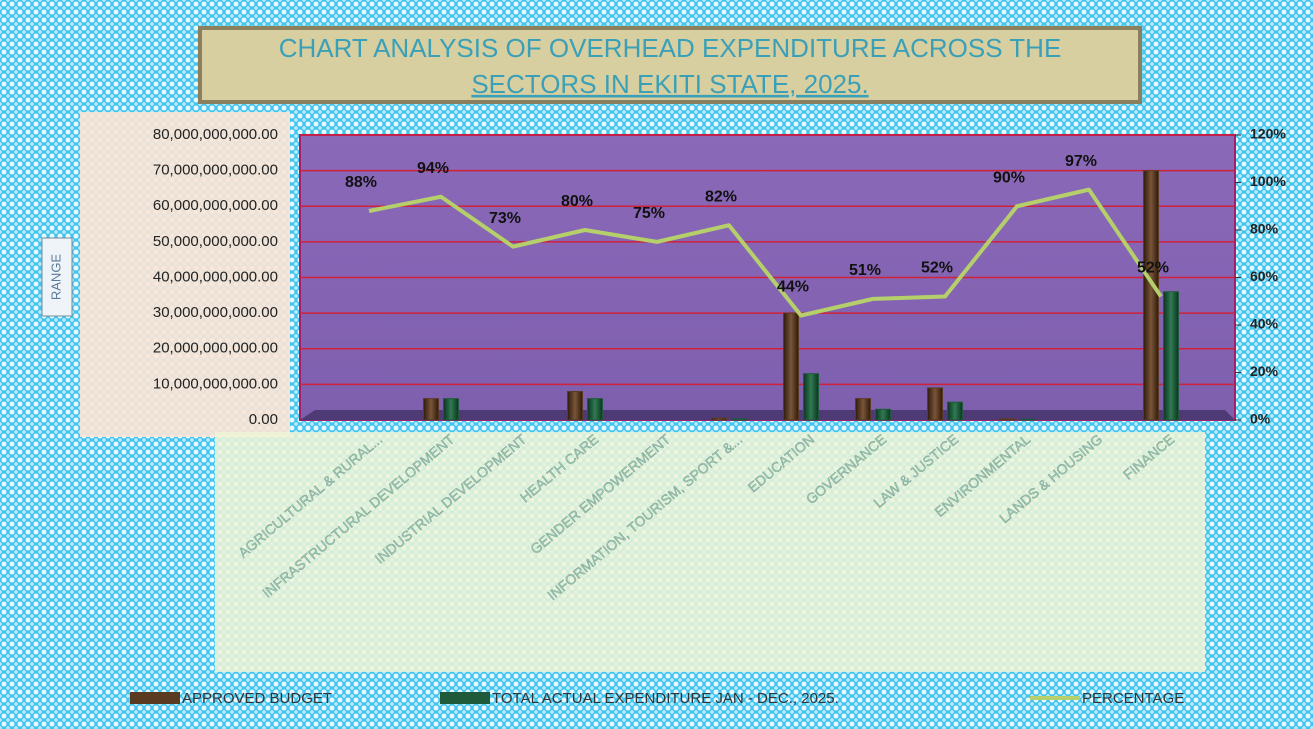 This screenshot has height=729, width=1313. I want to click on y-tick-label: 70,000,000,000.00, so click(215, 170).